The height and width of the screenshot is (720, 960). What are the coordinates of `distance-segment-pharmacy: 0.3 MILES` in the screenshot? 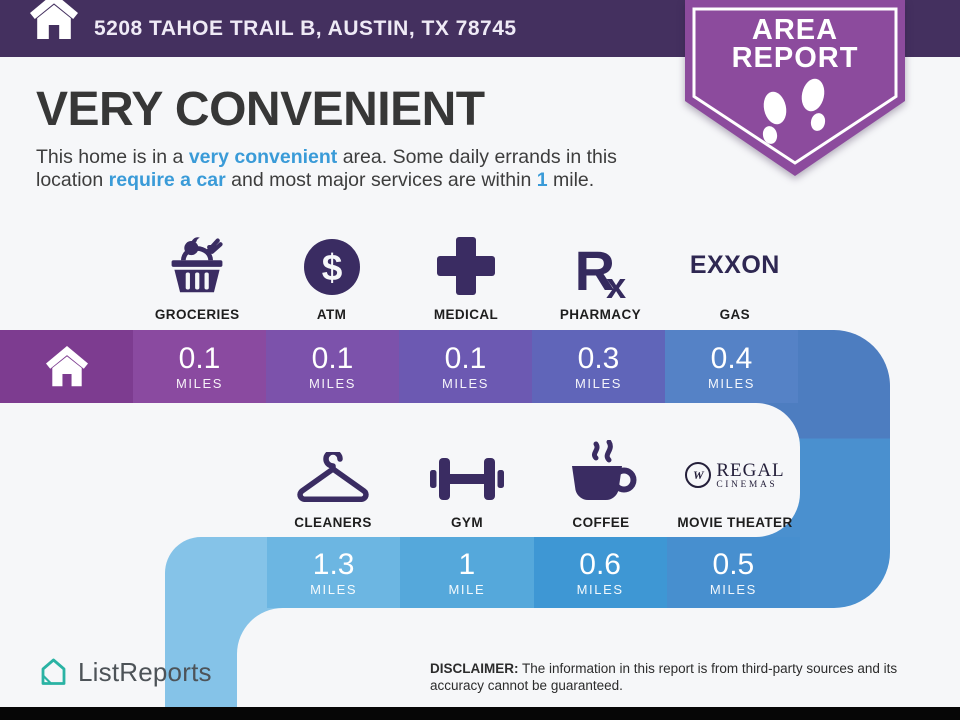 It's located at (598, 366).